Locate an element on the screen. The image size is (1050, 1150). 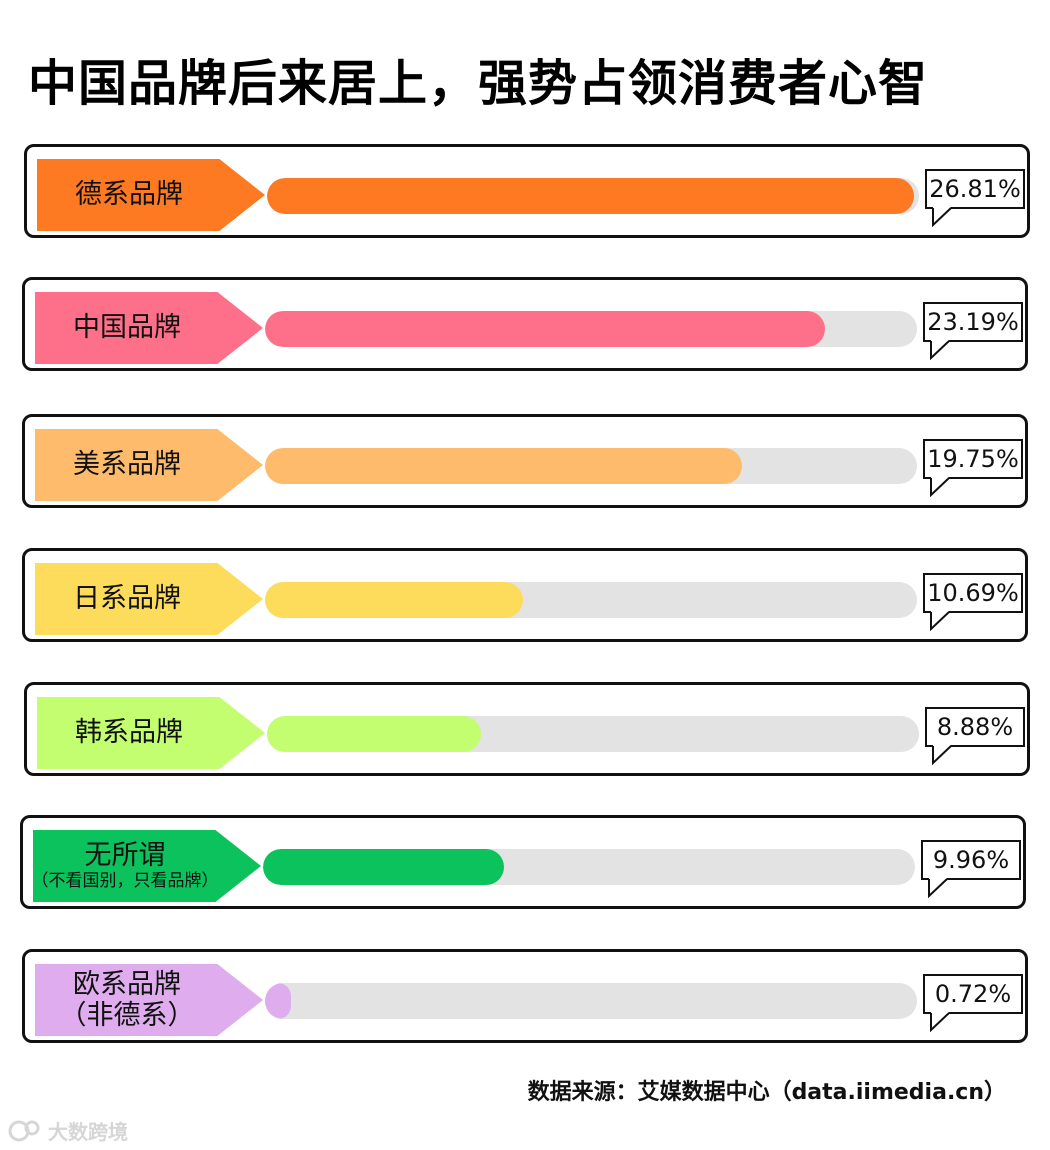
category-tag: 韩系品牌 is located at coordinates (151, 733).